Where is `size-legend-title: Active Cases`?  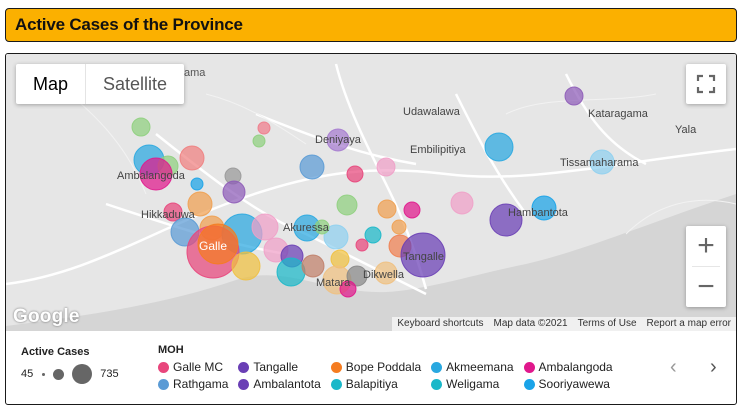
size-legend-title: Active Cases is located at coordinates (55, 352).